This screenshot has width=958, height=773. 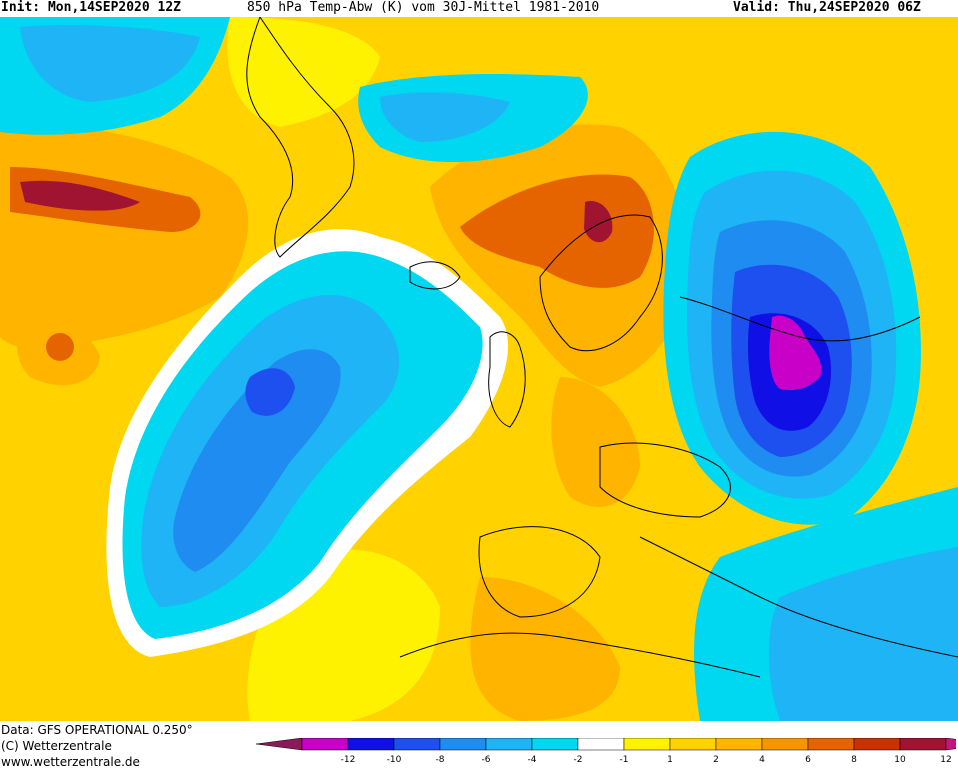 What do you see at coordinates (606, 751) in the screenshot?
I see `color-legend: -12 -10 -8 -6 -4 -2 -1 1 2 4 6 8 10 12` at bounding box center [606, 751].